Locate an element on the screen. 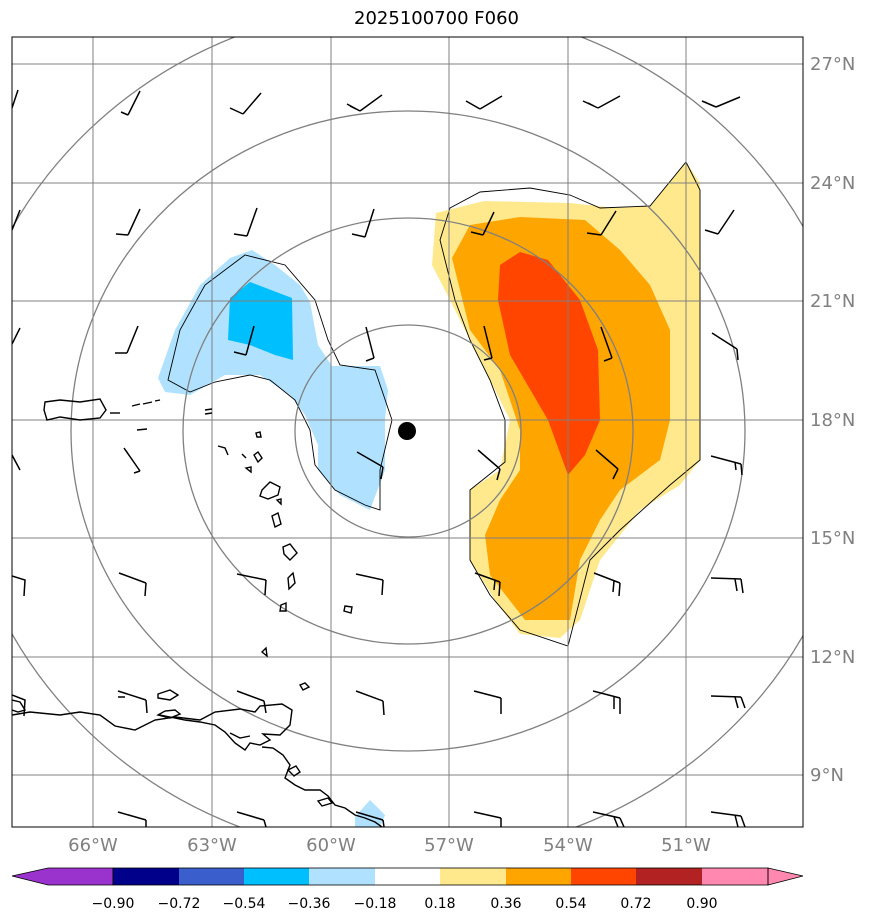  lon-label-54: 54°W is located at coordinates (568, 845).